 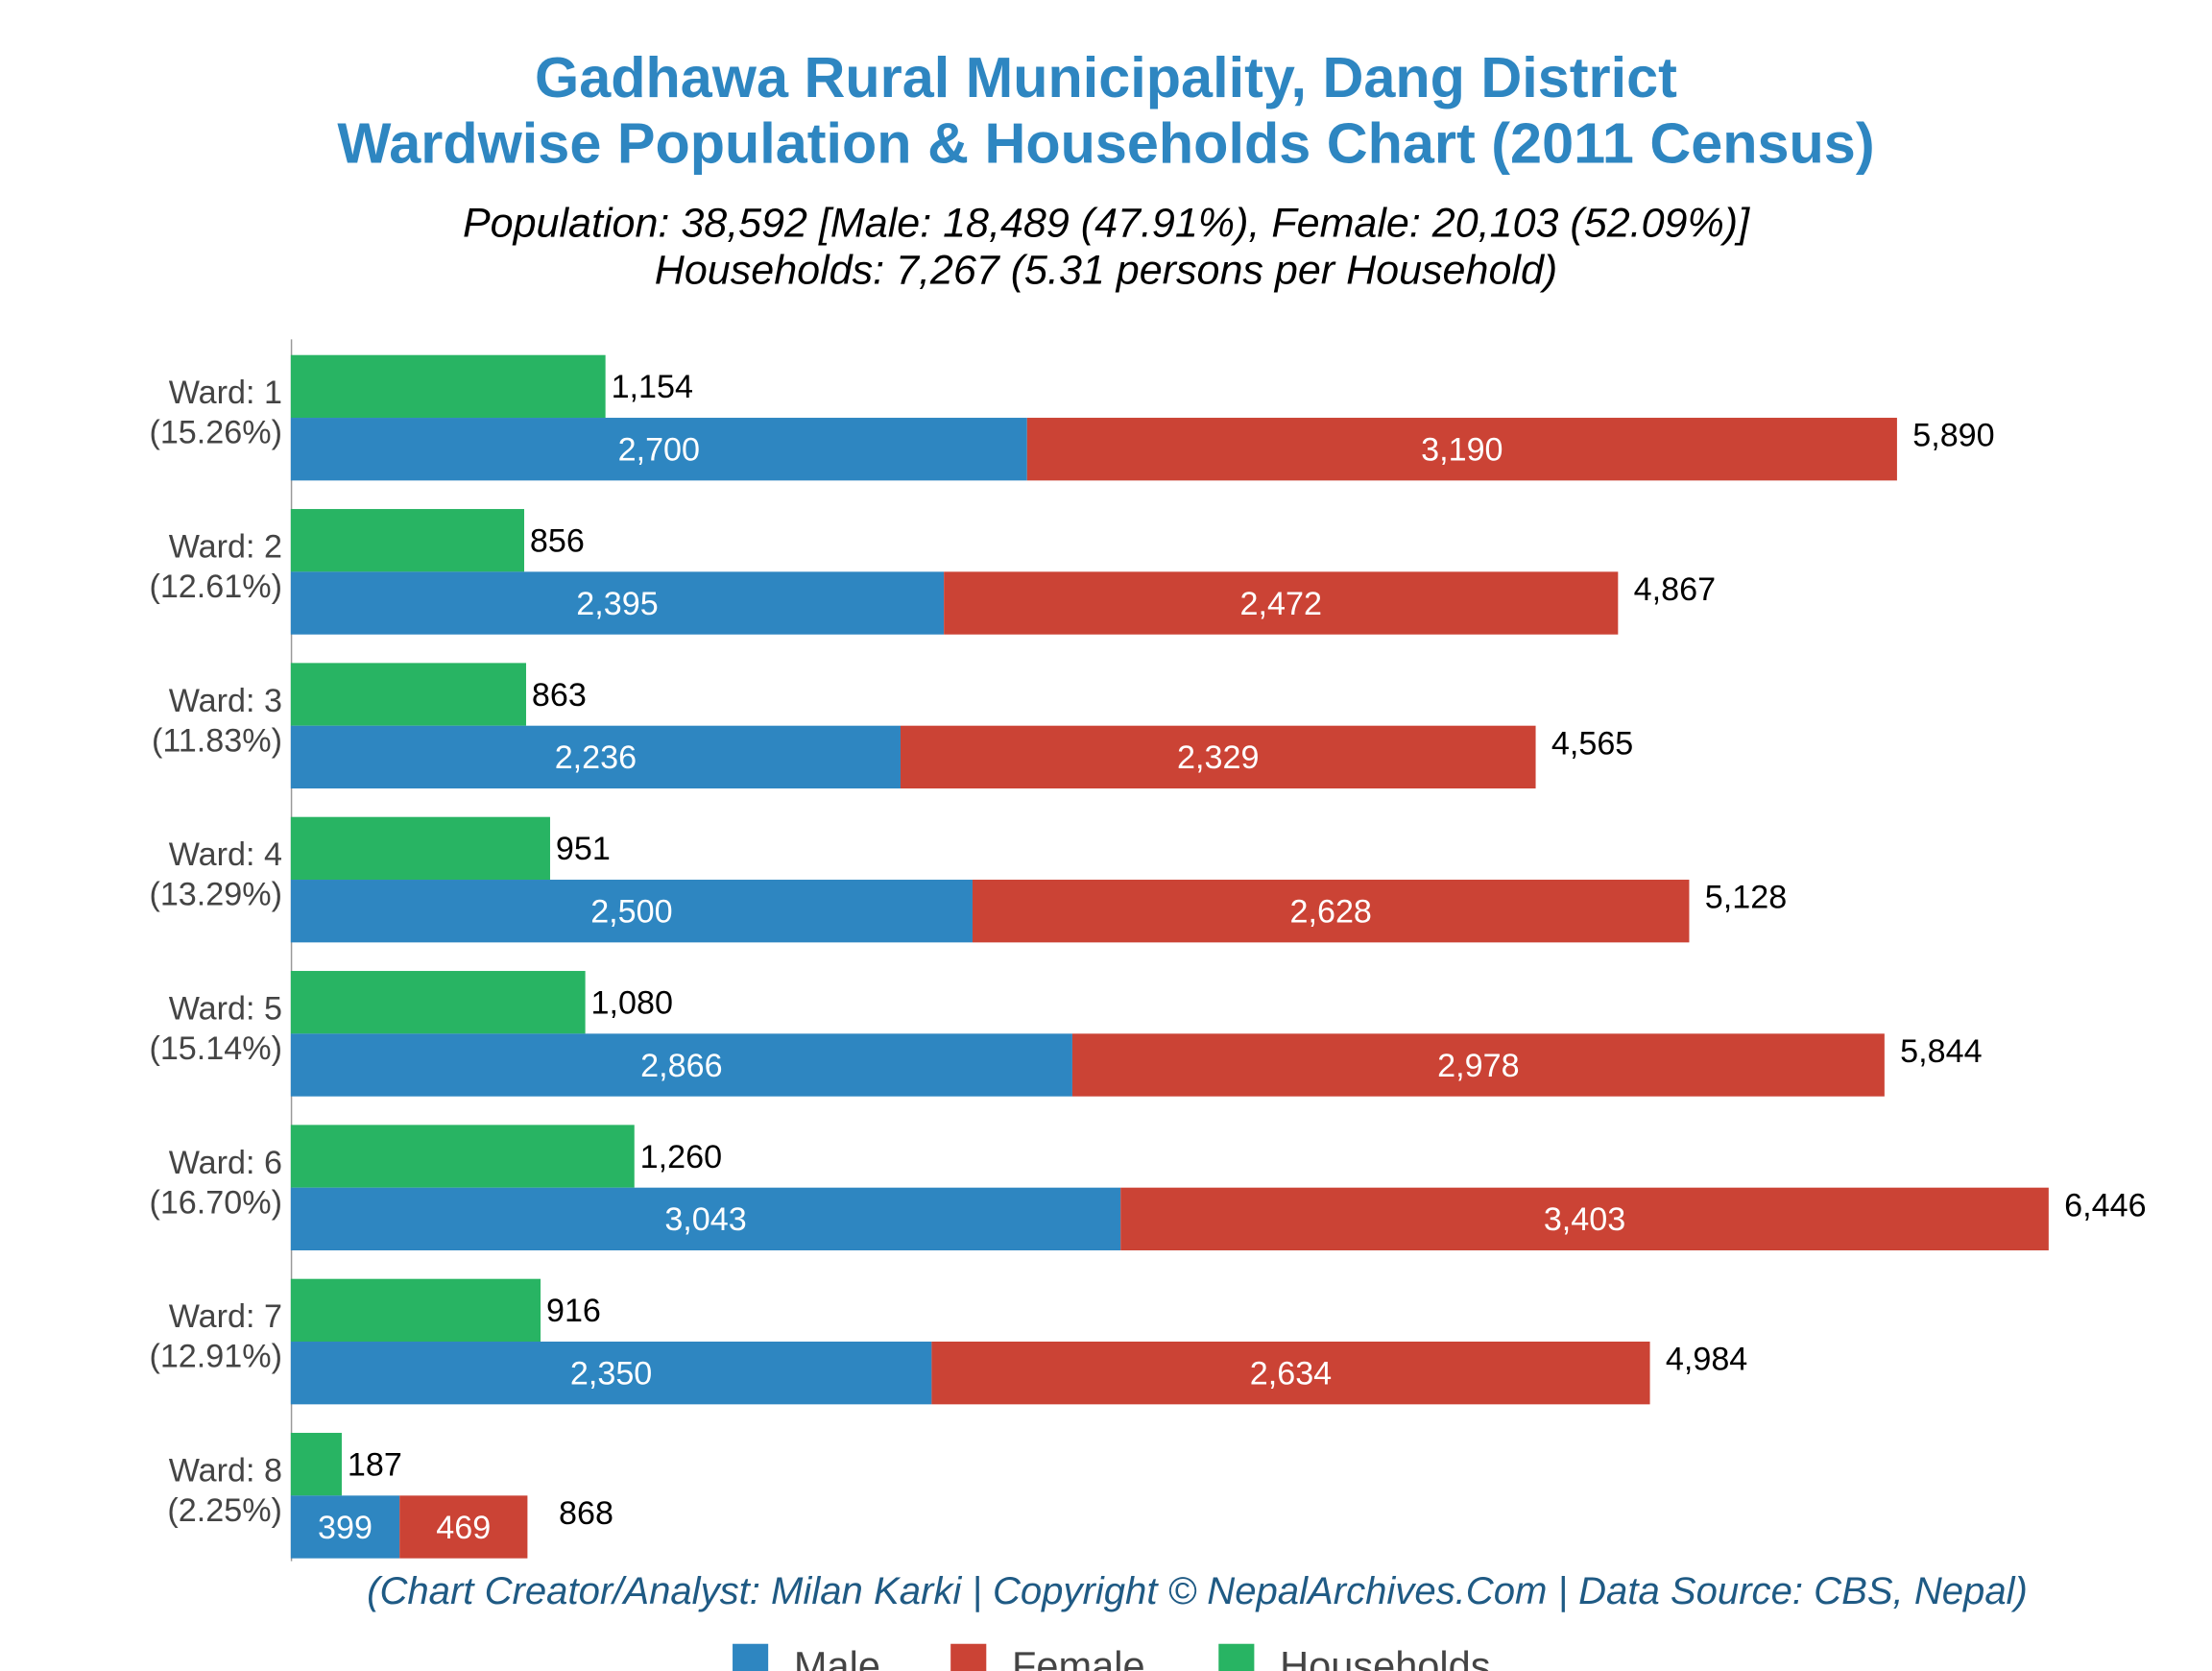 What do you see at coordinates (226, 1163) in the screenshot?
I see `ward-label: Ward: 6` at bounding box center [226, 1163].